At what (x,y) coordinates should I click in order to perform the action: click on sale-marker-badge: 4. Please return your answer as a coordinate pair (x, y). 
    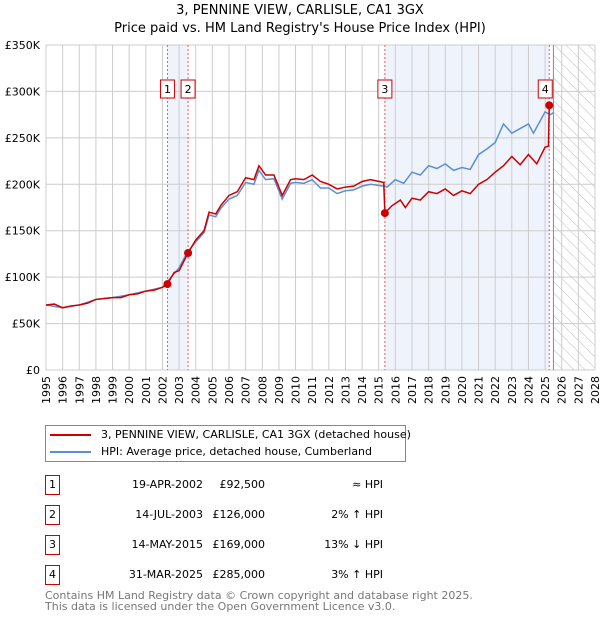
    Looking at the image, I should click on (52, 575).